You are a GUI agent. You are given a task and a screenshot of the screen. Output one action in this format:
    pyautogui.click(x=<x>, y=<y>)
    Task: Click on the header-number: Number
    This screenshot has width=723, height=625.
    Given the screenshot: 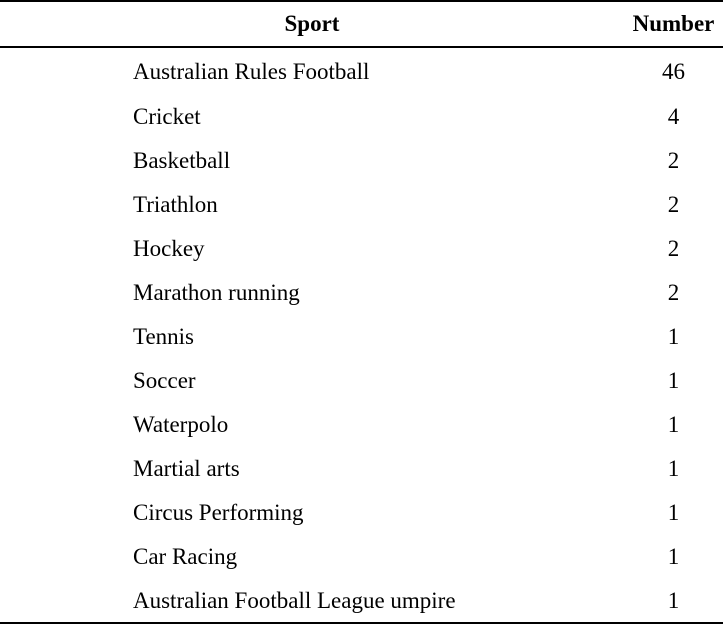 What is the action you would take?
    pyautogui.click(x=673, y=24)
    